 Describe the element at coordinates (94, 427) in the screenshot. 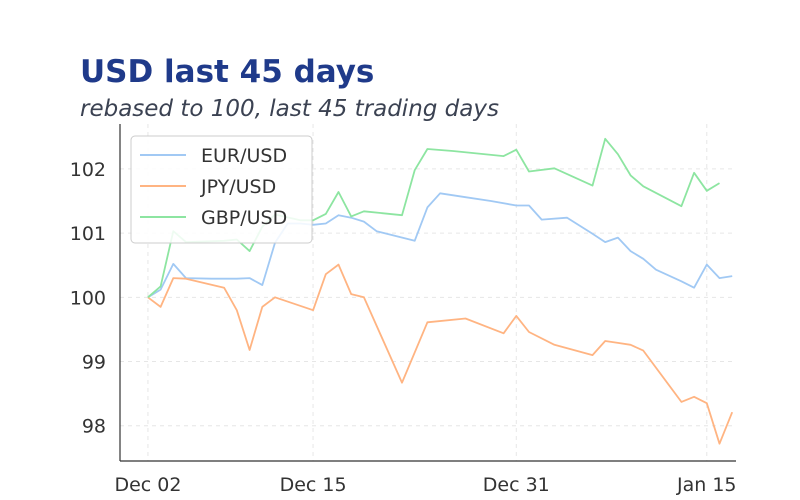

I see `y-tick-label-98: 98` at that location.